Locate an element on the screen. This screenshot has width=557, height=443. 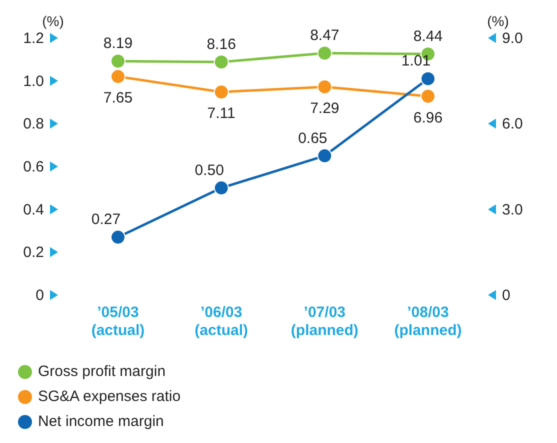
legend-label: Gross profit margin is located at coordinates (102, 371).